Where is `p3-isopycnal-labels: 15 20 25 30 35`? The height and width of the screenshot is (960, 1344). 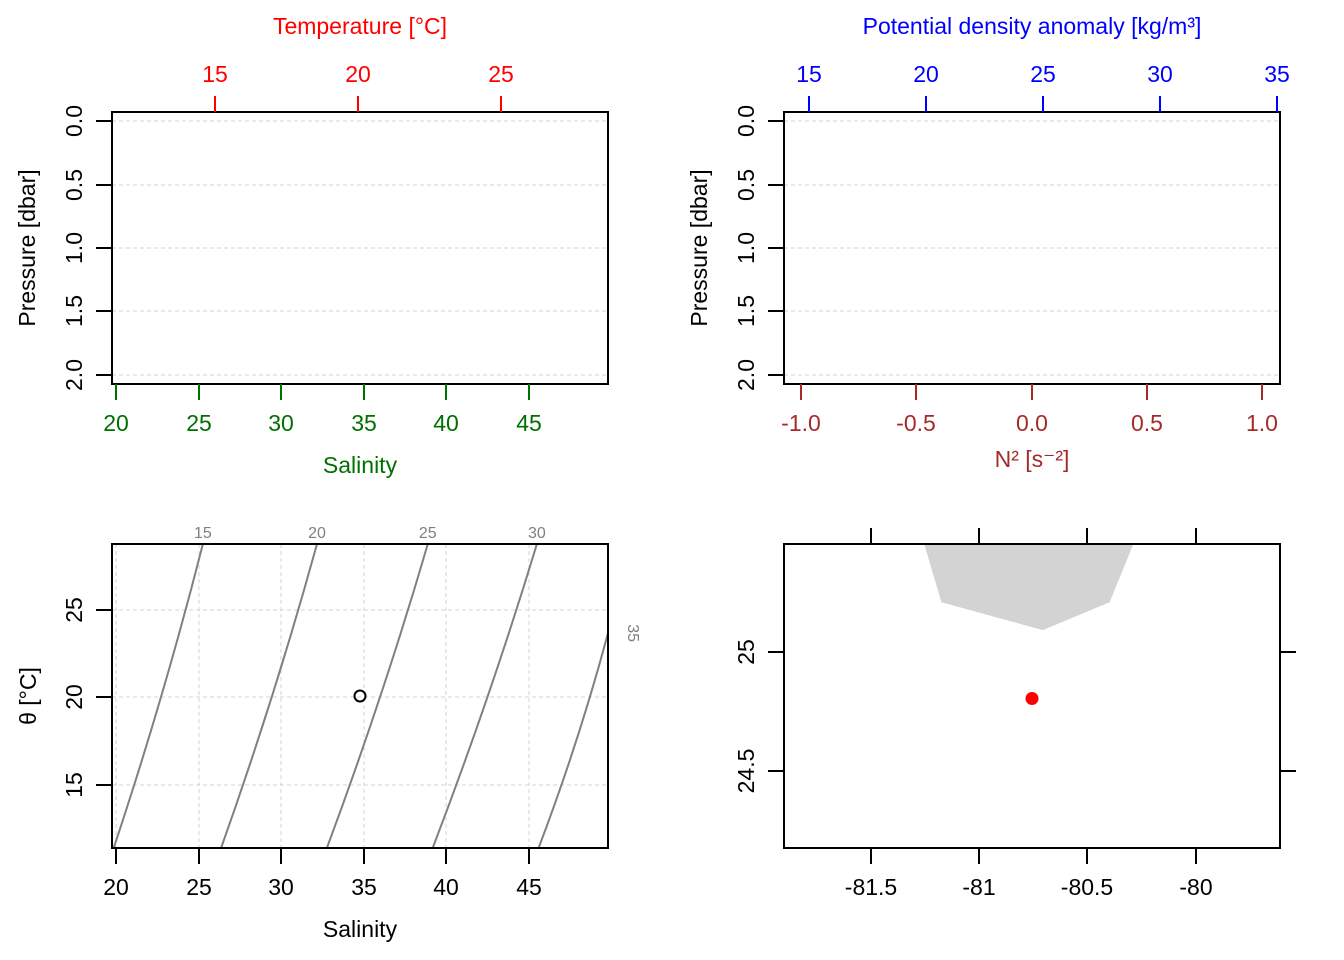
p3-isopycnal-labels: 15 20 25 30 35 is located at coordinates (417, 583).